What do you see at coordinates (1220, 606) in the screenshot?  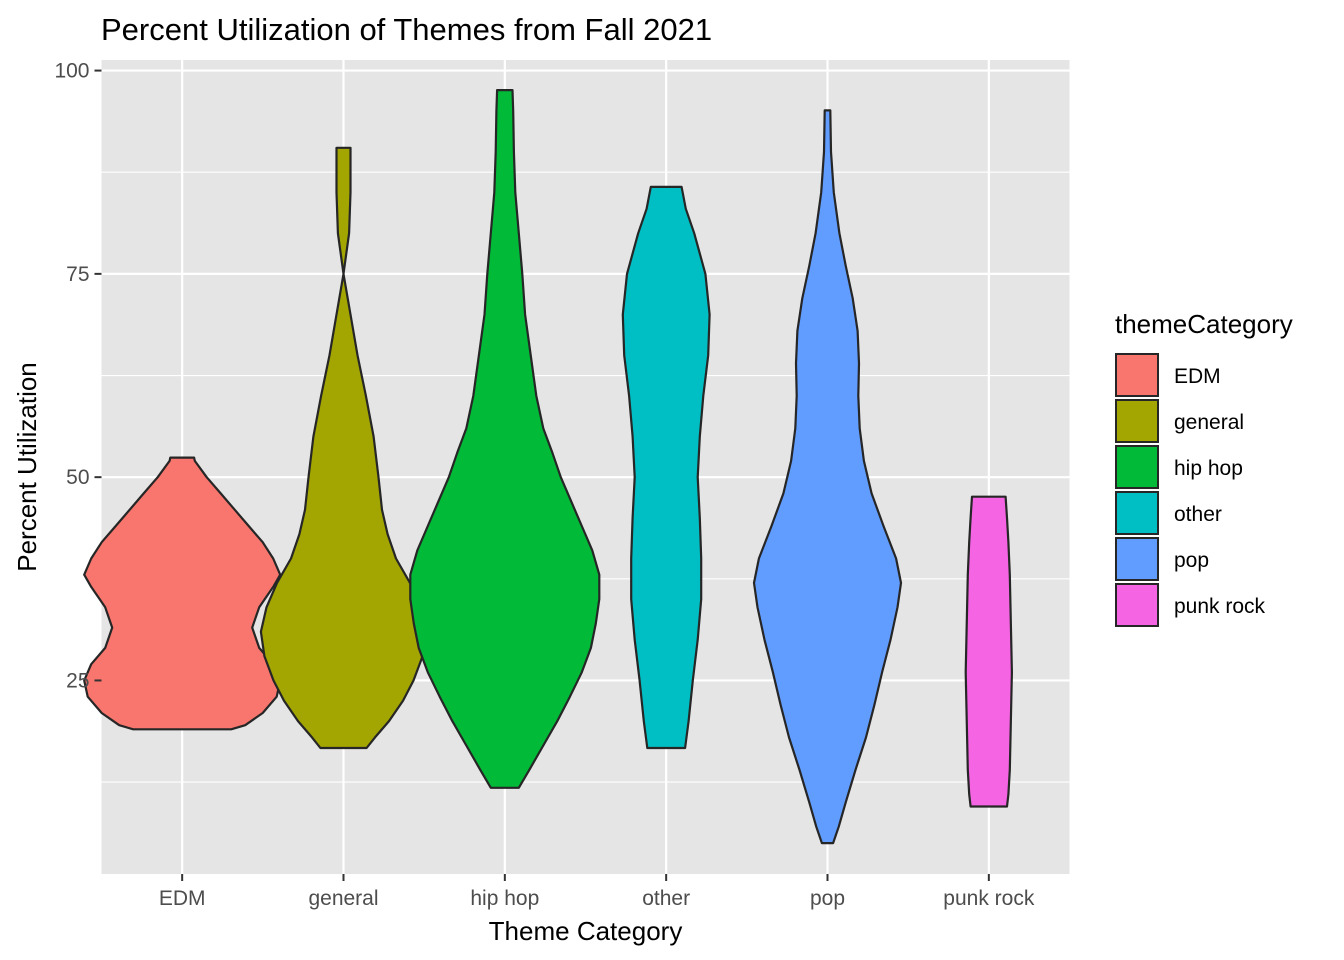 I see `legend-label: punk rock` at bounding box center [1220, 606].